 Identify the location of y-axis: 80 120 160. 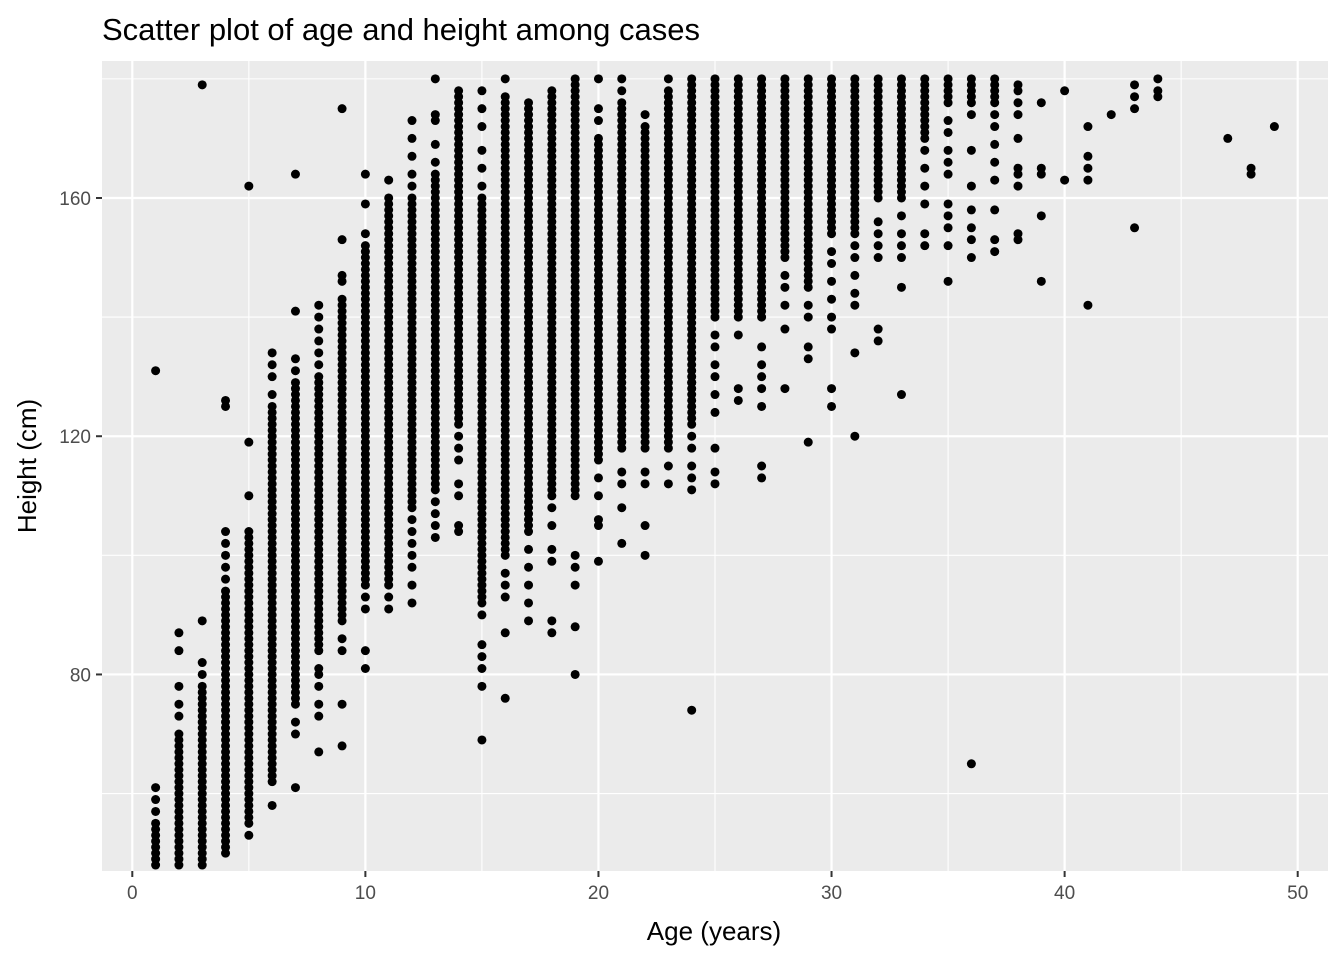
(80, 437).